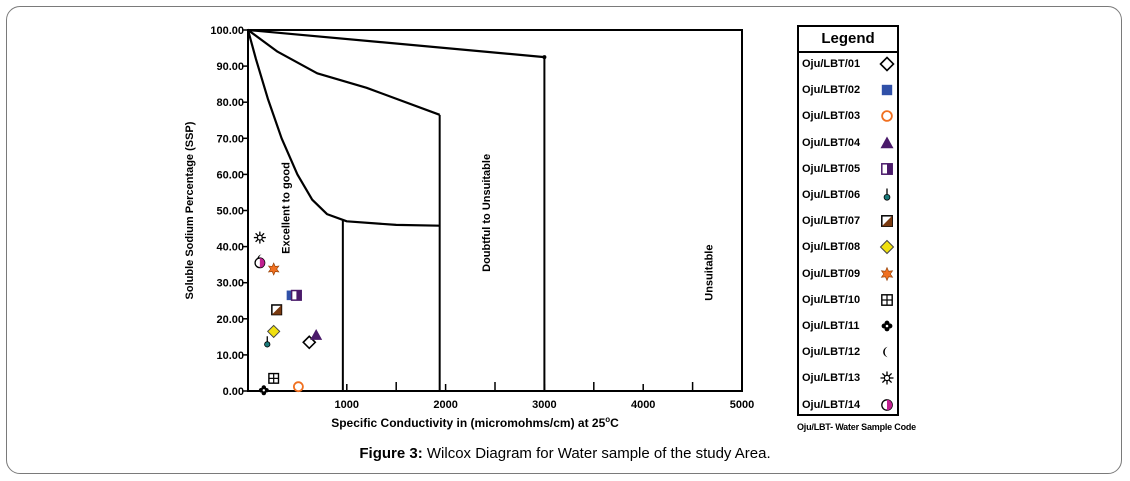  Describe the element at coordinates (230, 356) in the screenshot. I see `y-tick-label: 10.00` at that location.